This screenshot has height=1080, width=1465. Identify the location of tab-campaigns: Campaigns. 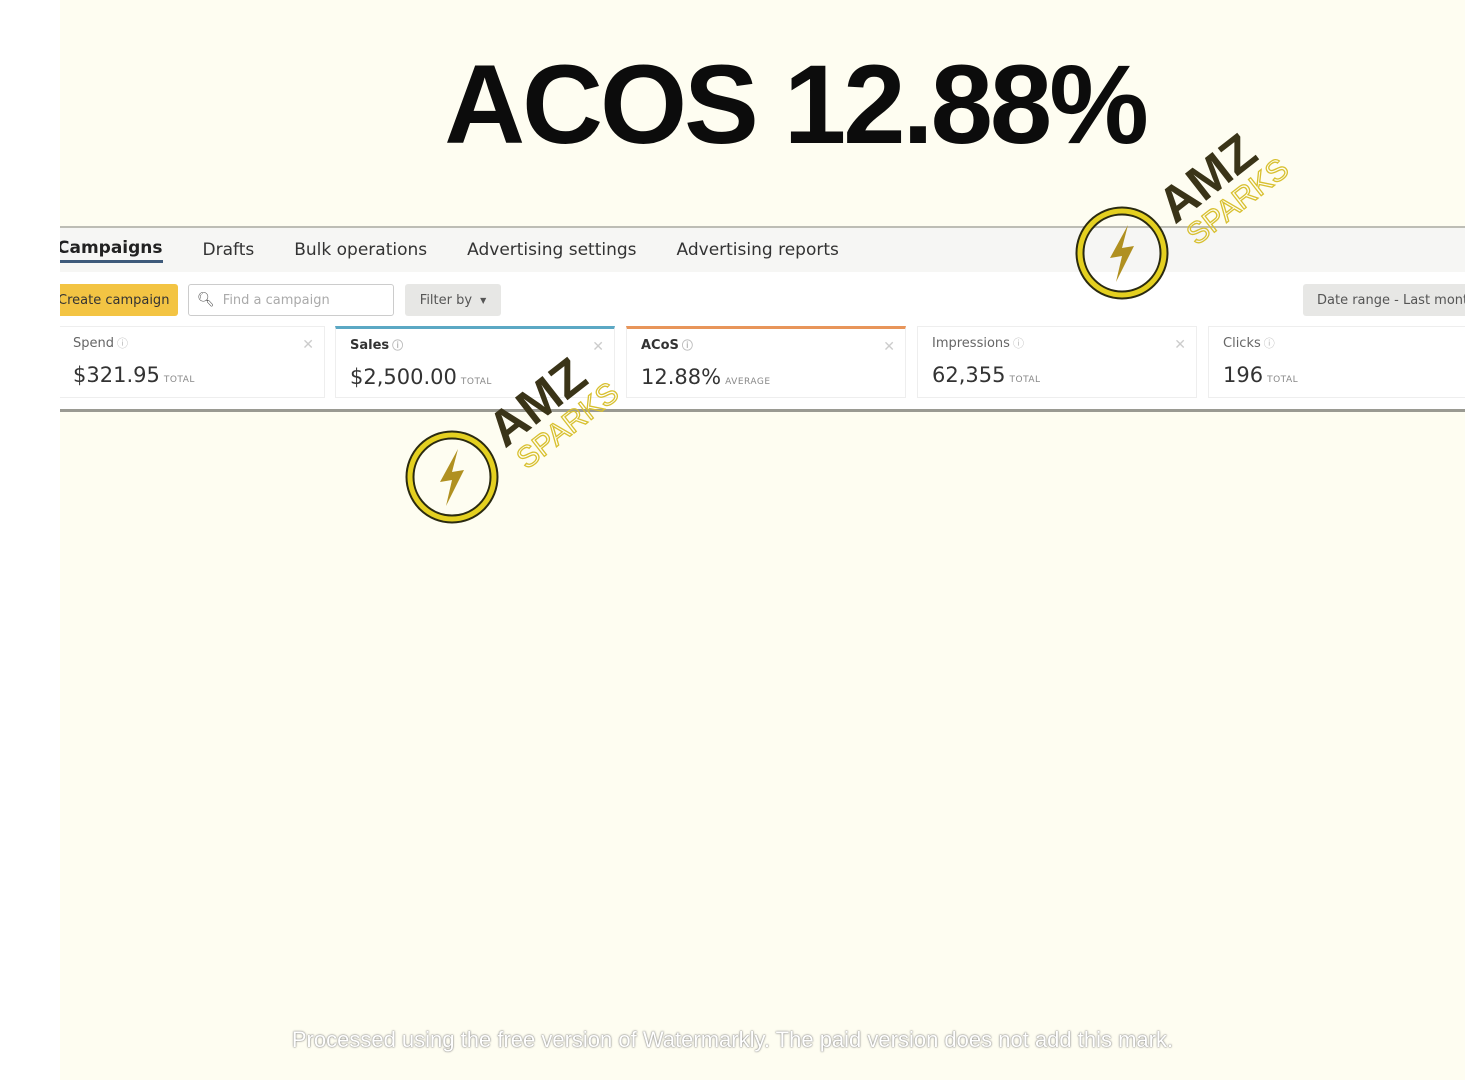
(111, 250).